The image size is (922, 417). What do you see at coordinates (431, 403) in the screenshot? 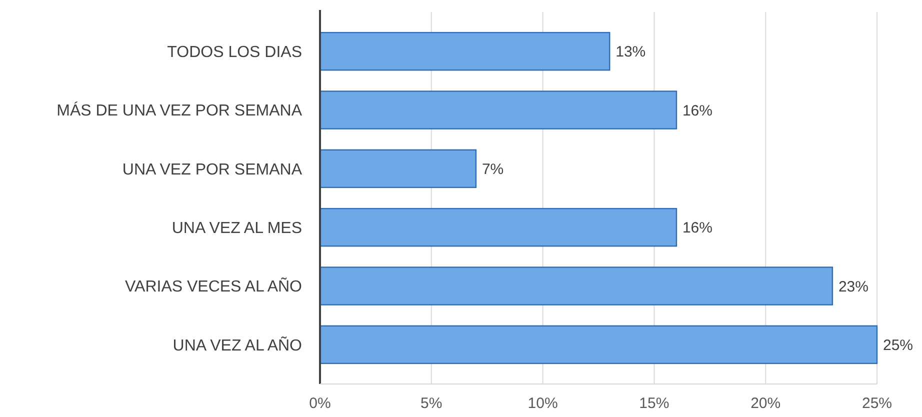
I see `x-tick-label: 5%` at bounding box center [431, 403].